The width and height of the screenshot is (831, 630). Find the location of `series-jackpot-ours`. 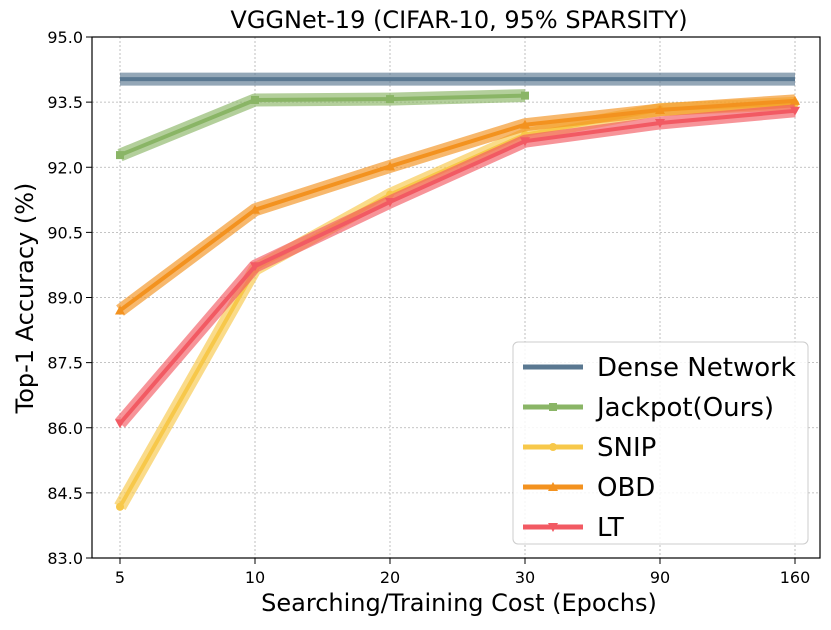

series-jackpot-ours is located at coordinates (322, 125).